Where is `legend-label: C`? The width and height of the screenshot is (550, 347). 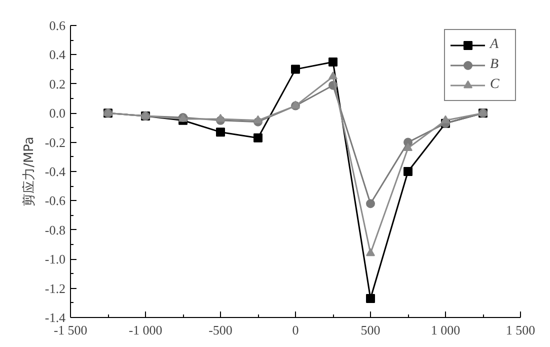 legend-label: C is located at coordinates (495, 85).